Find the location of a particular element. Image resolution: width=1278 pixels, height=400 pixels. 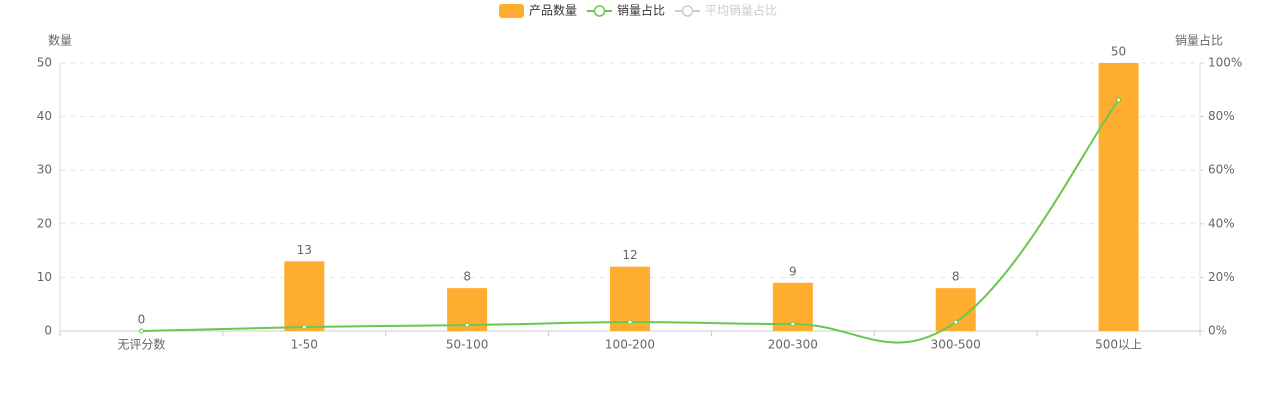

legend-label: 销量占比 is located at coordinates (641, 10).